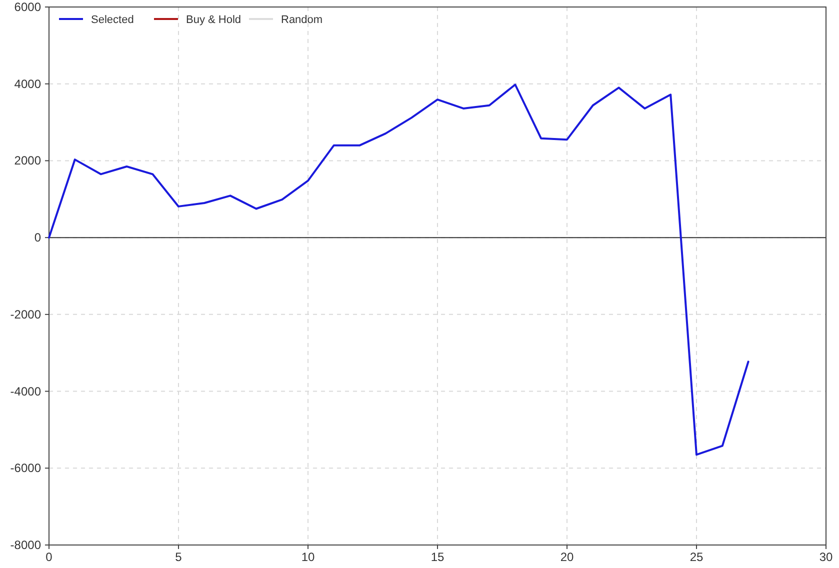  Describe the element at coordinates (26, 314) in the screenshot. I see `y-tick-label: -2000` at that location.